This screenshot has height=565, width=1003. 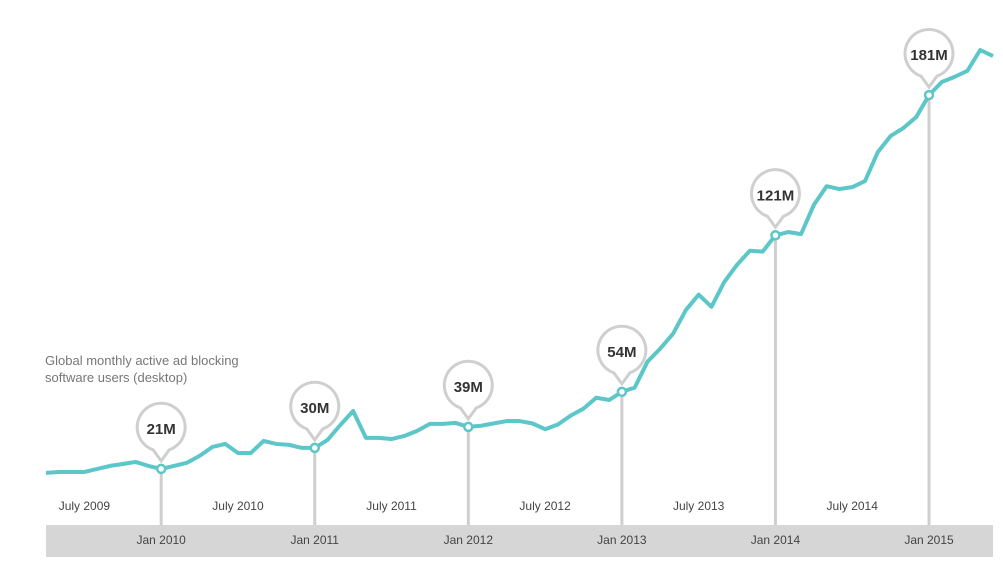 What do you see at coordinates (161, 540) in the screenshot?
I see `x-tick-label: Jan 2010` at bounding box center [161, 540].